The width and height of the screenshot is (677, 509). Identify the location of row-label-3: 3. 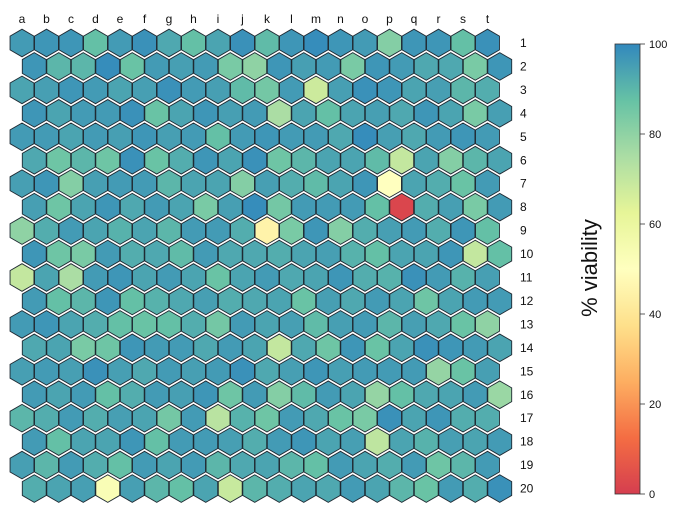
(523, 90).